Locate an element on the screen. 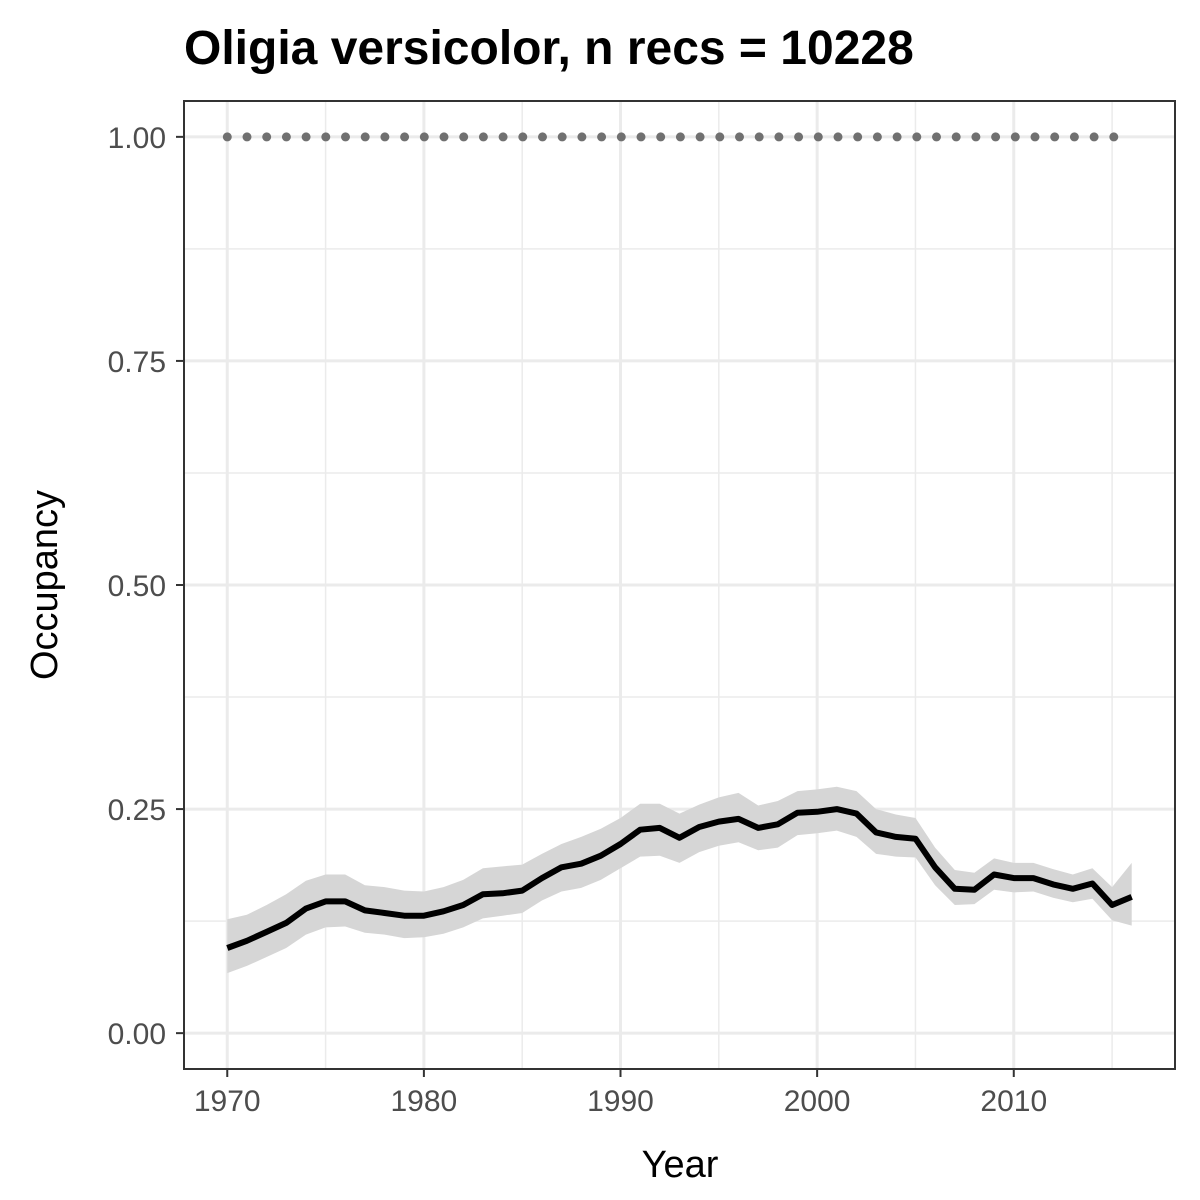  x-tick-label: 1980 is located at coordinates (424, 1101).